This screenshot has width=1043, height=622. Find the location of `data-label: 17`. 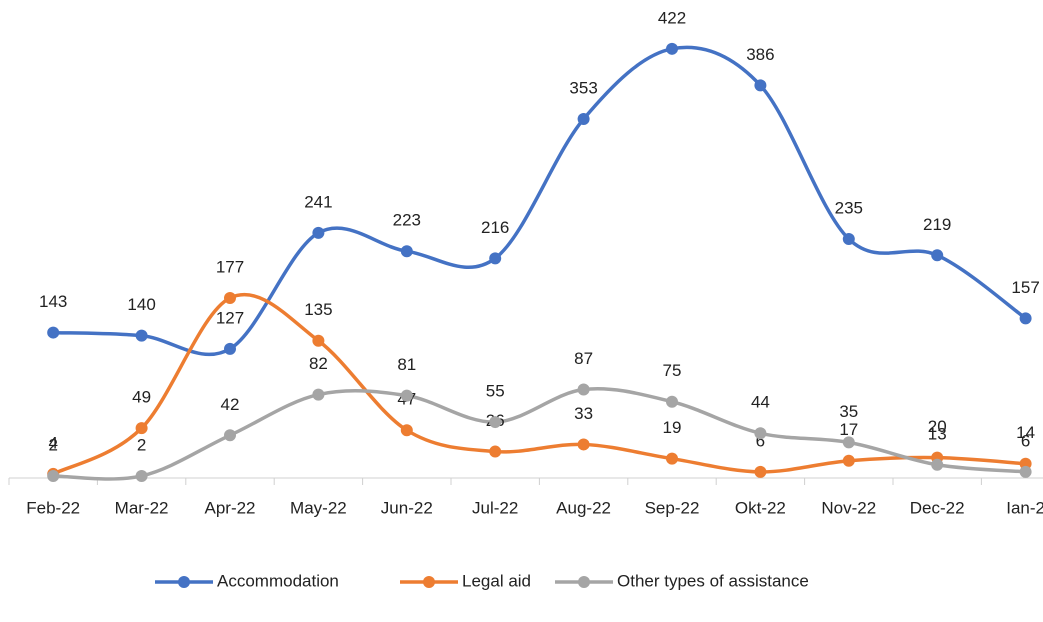

data-label: 17 is located at coordinates (848, 429).